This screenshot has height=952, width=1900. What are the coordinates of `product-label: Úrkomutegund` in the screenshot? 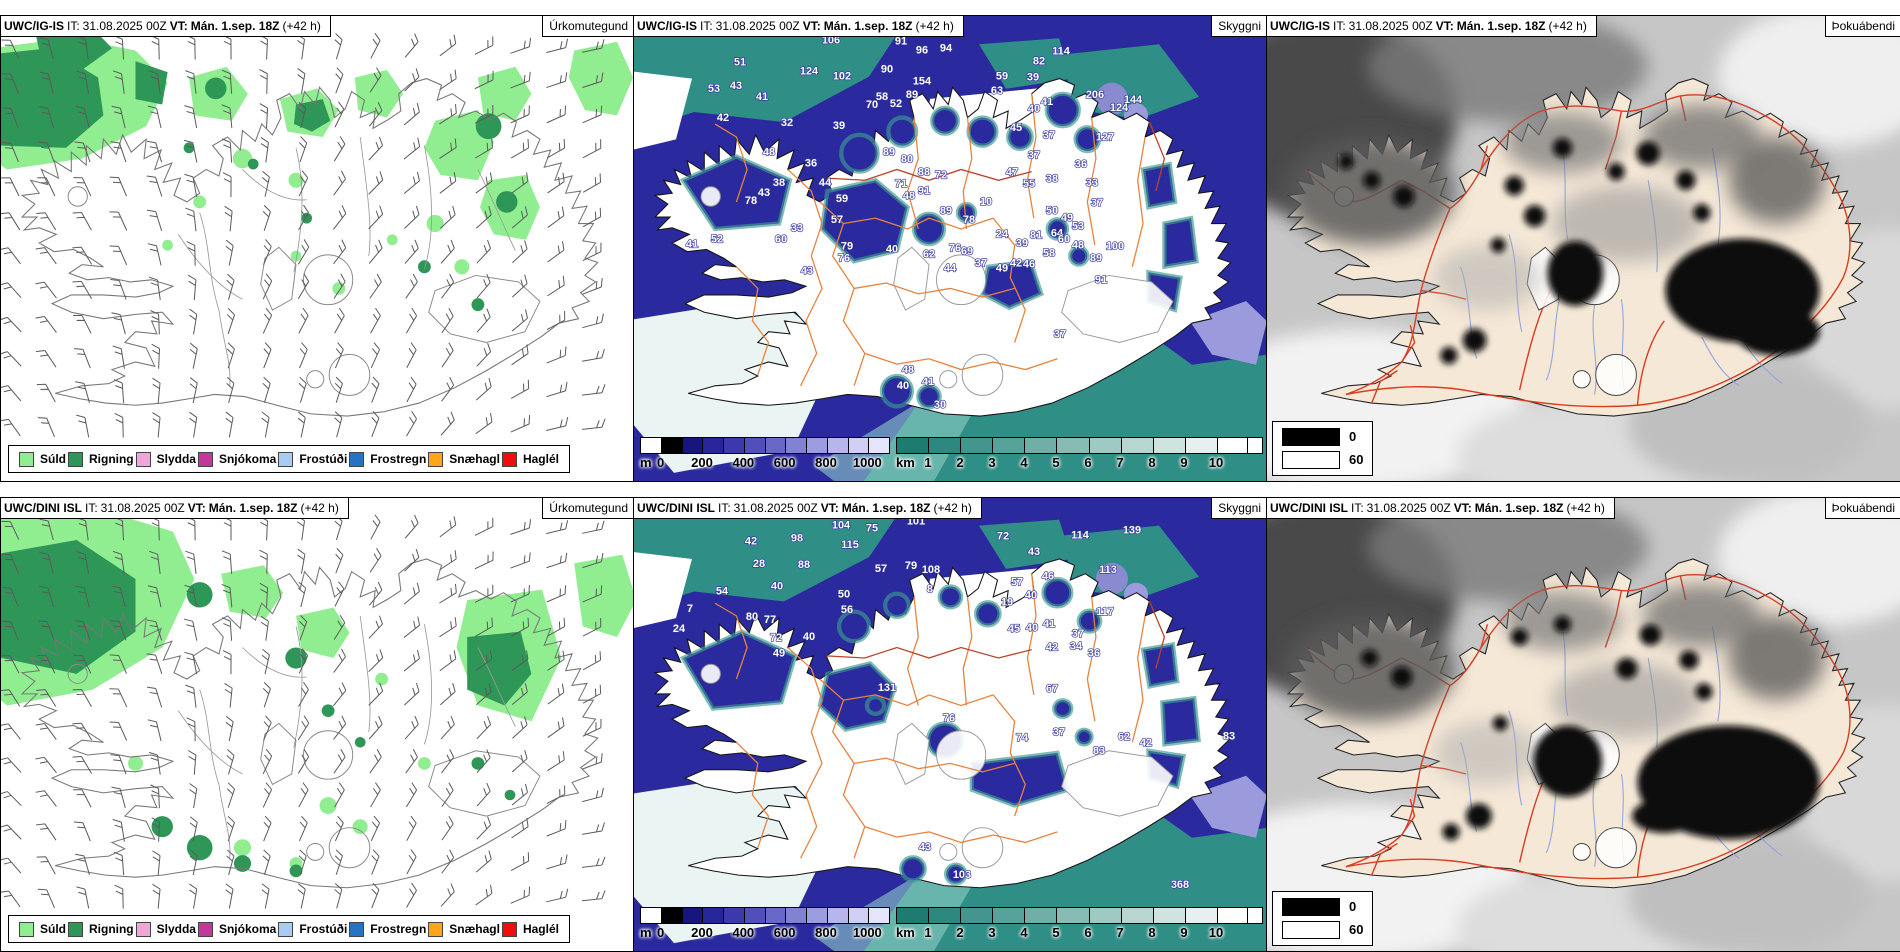 It's located at (588, 508).